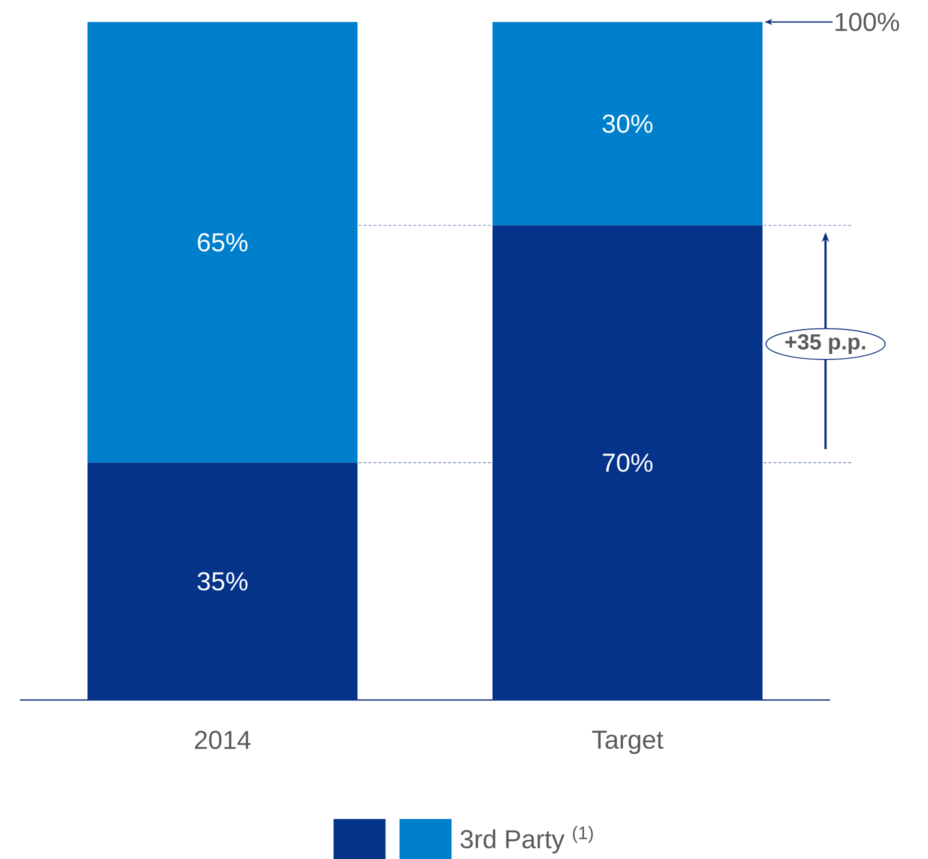  Describe the element at coordinates (526, 840) in the screenshot. I see `legend-label: 3rd Party $^{(1)}$` at that location.